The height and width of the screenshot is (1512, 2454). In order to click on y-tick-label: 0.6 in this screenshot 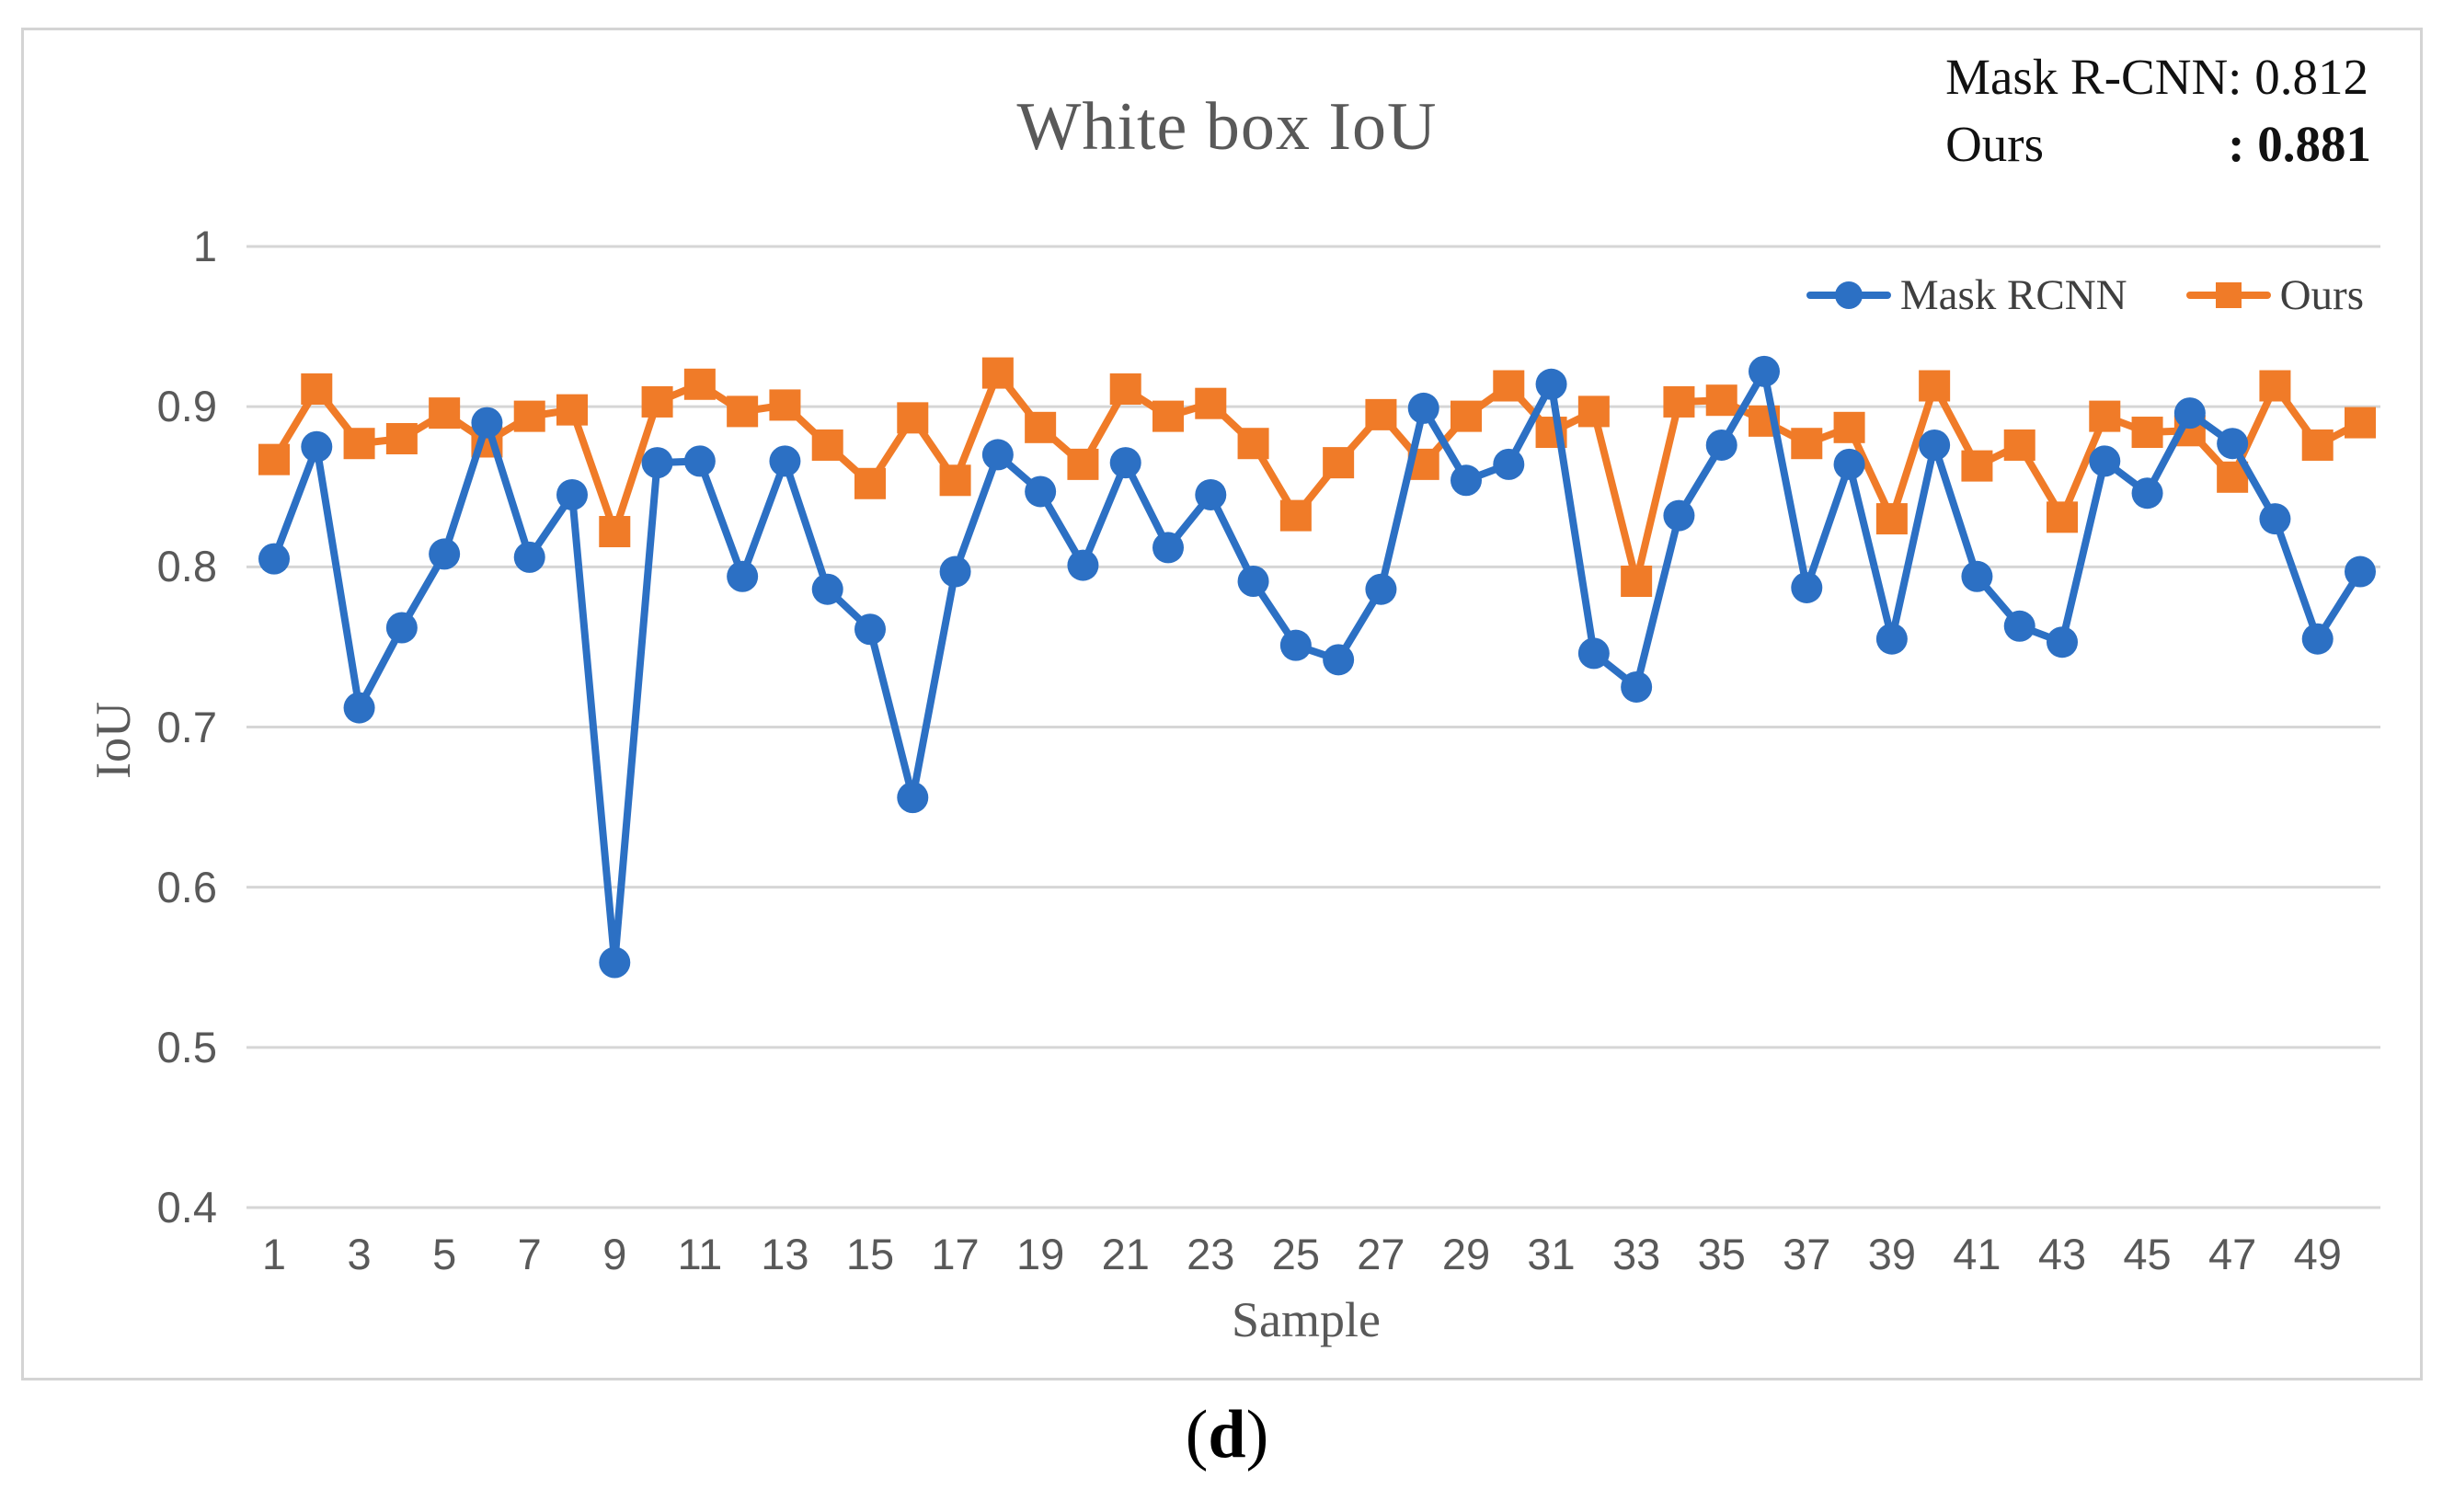, I will do `click(186, 886)`.